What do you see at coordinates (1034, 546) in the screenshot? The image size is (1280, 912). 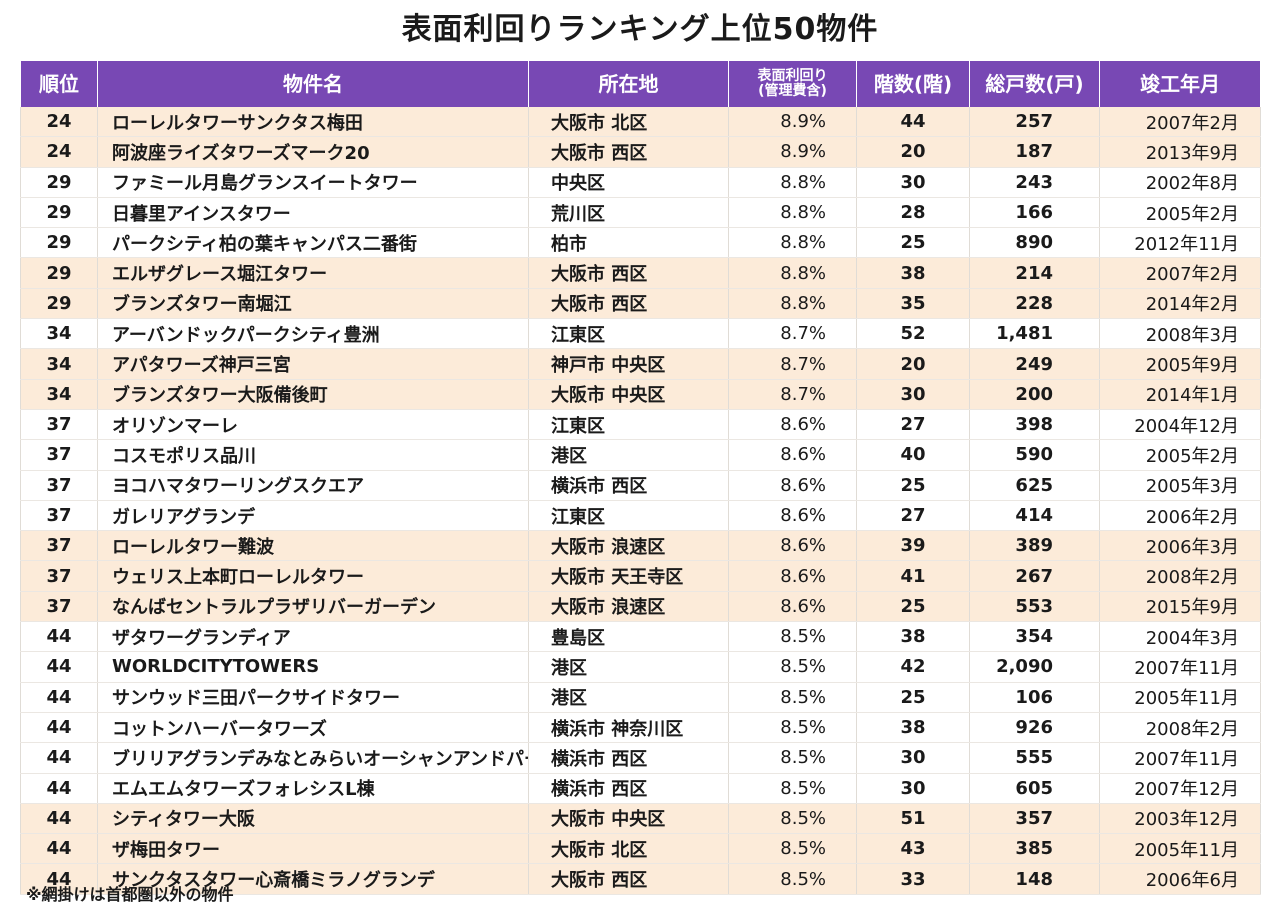 I see `cell-units: 389` at bounding box center [1034, 546].